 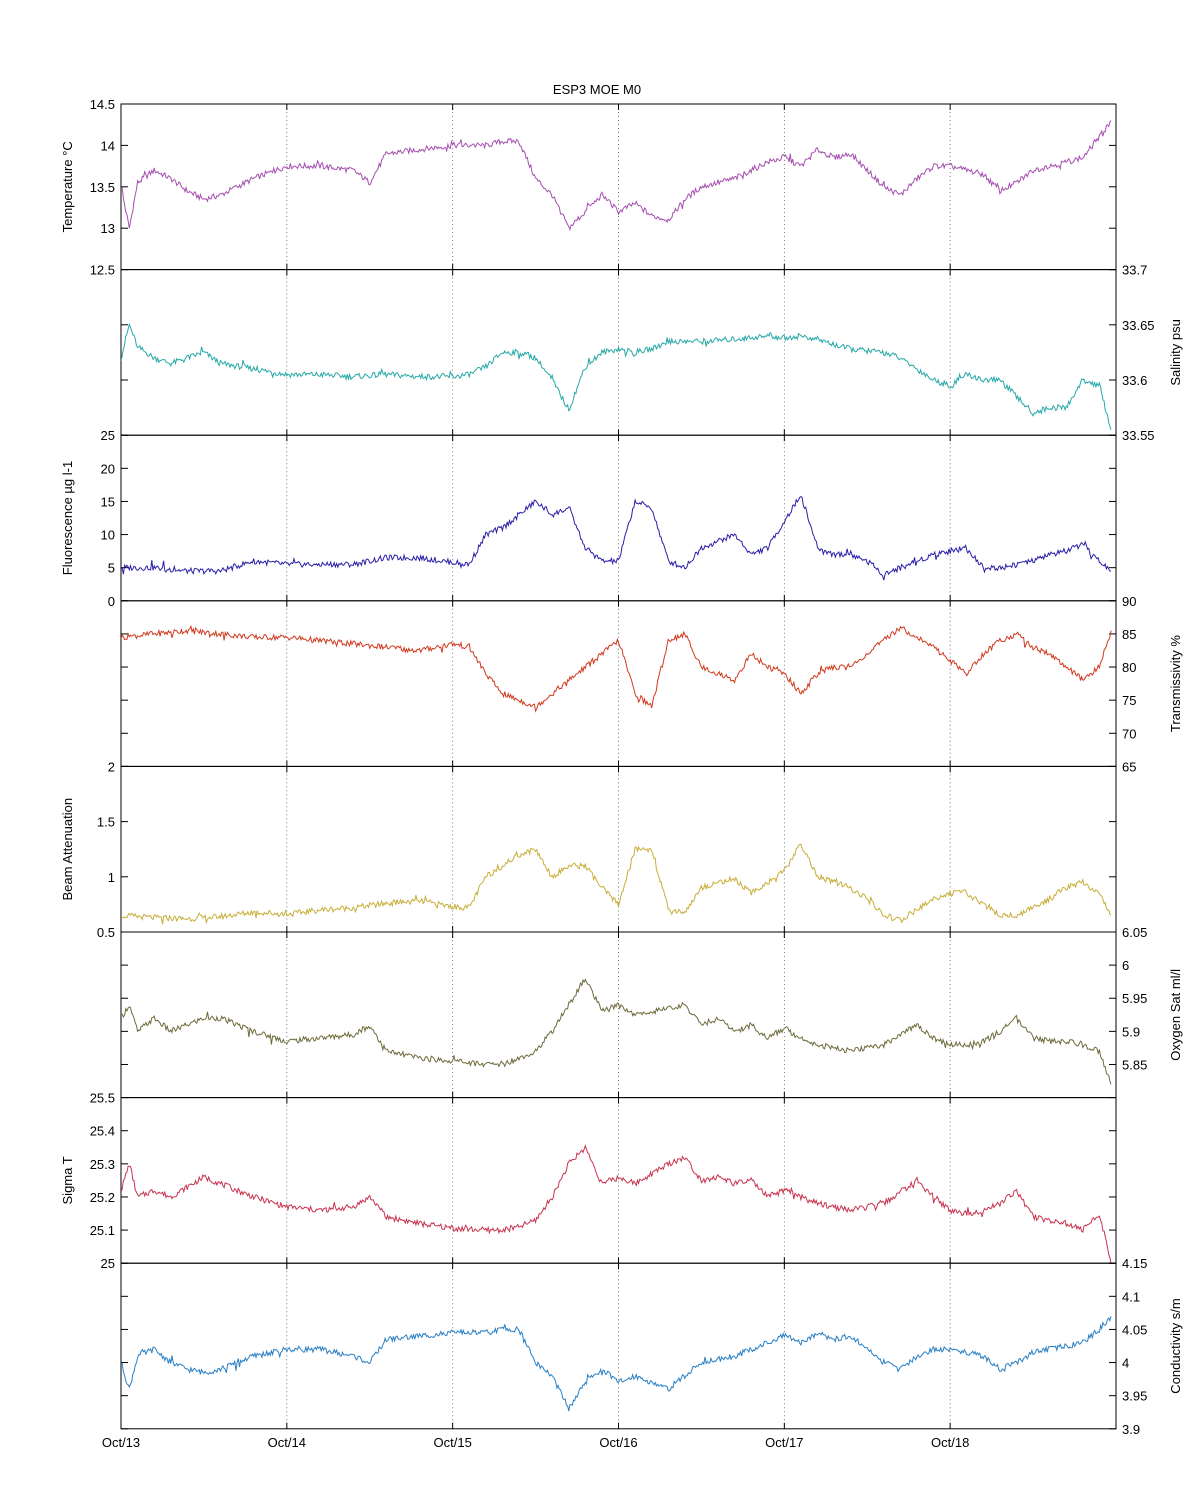 What do you see at coordinates (1134, 932) in the screenshot?
I see `y-tick-label: 6.05` at bounding box center [1134, 932].